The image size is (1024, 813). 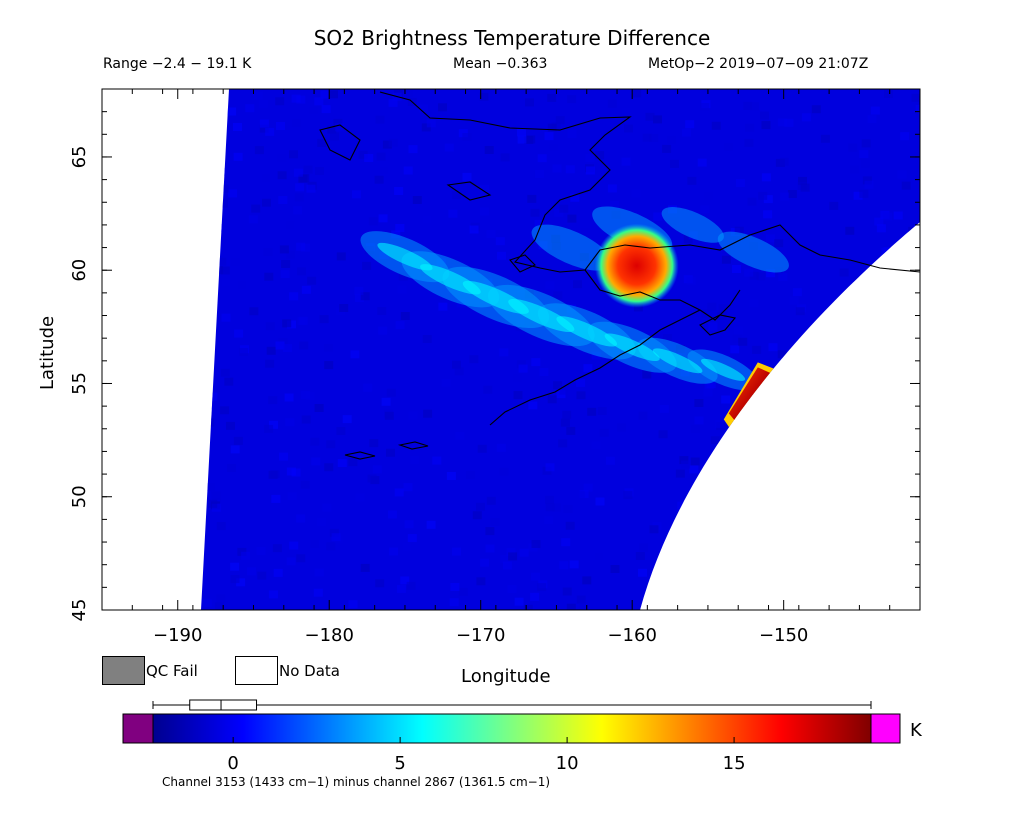 What do you see at coordinates (734, 763) in the screenshot?
I see `colorbar-tick-label: 15` at bounding box center [734, 763].